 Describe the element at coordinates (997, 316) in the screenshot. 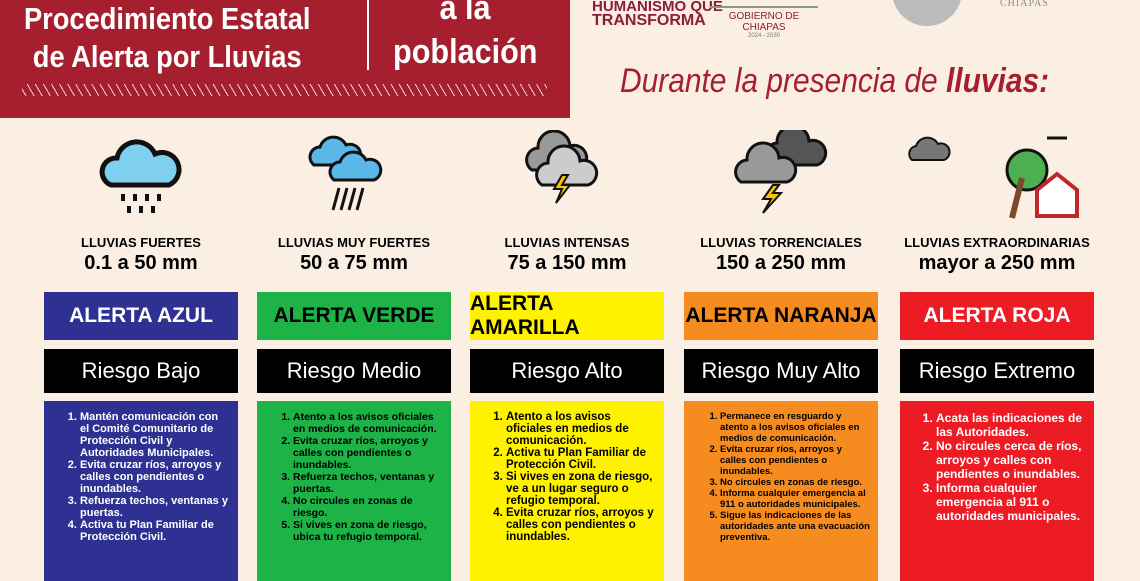

I see `alert-label: ALERTA ROJA` at that location.